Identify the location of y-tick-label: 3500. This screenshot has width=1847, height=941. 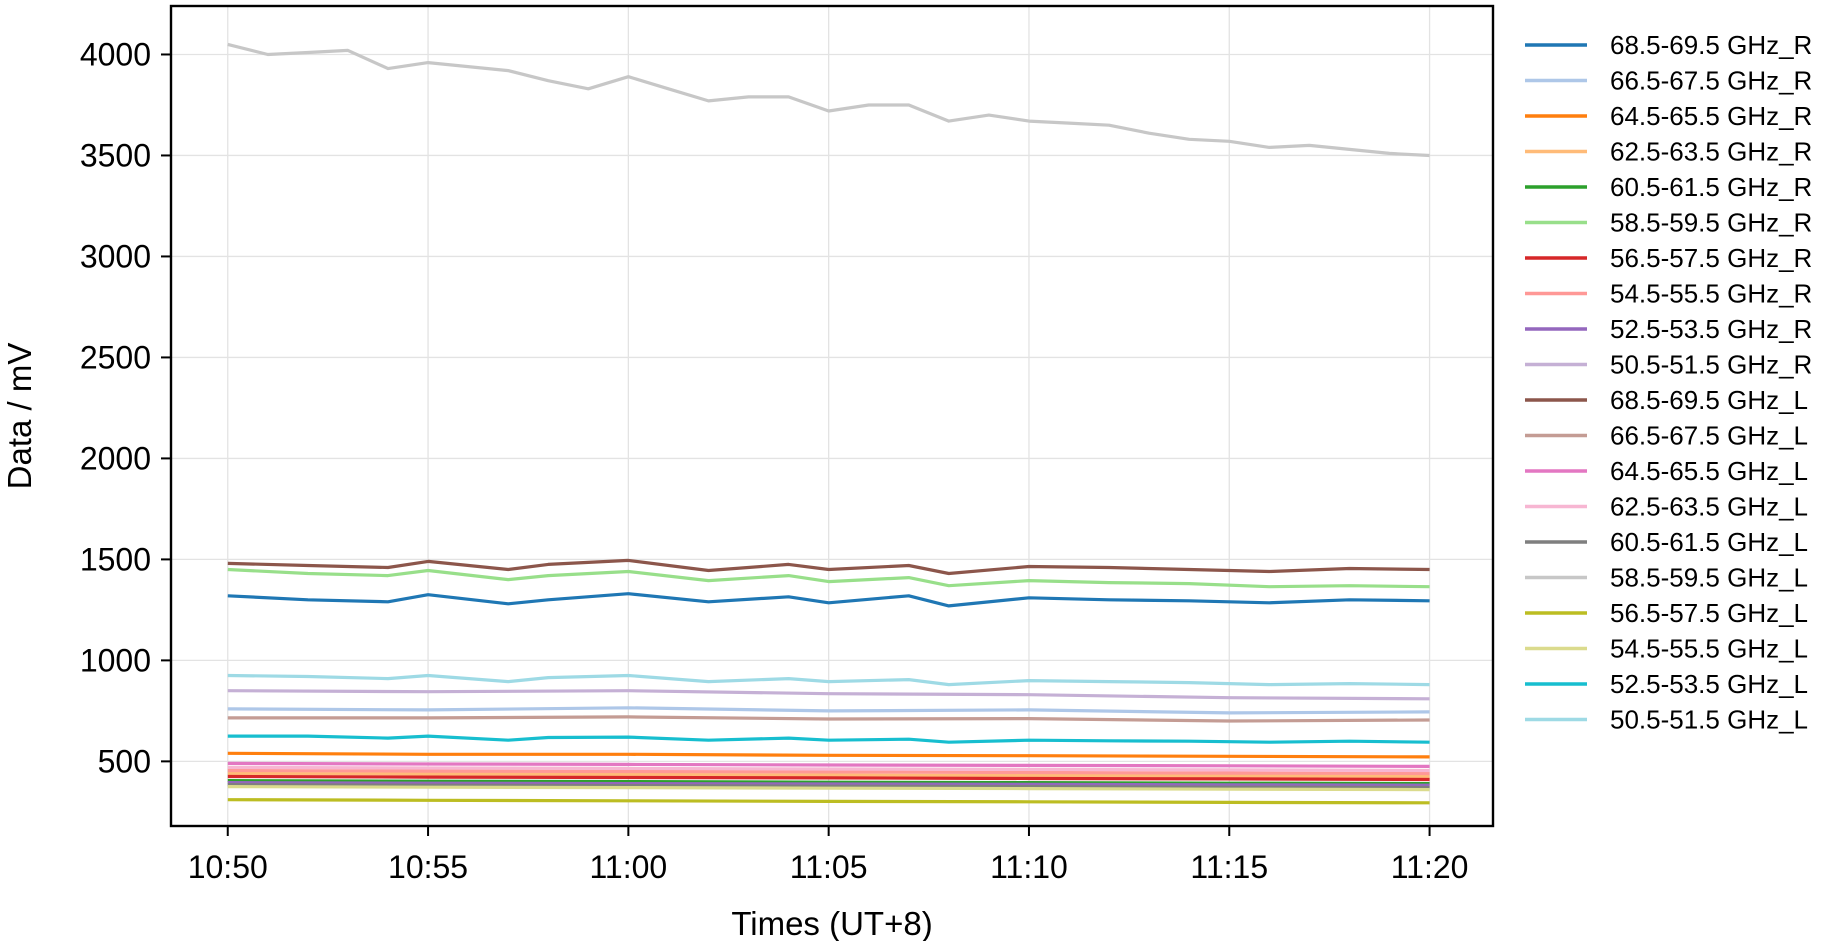
(115, 155).